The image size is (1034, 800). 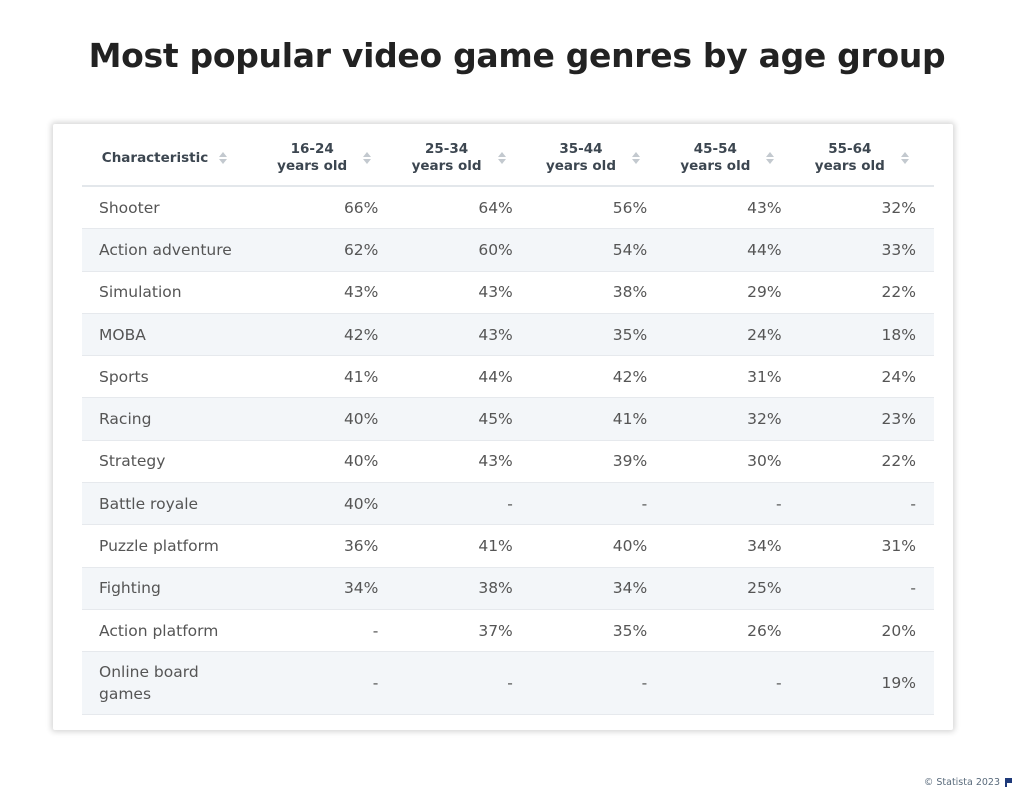 I want to click on table-cell: 37%, so click(x=463, y=631).